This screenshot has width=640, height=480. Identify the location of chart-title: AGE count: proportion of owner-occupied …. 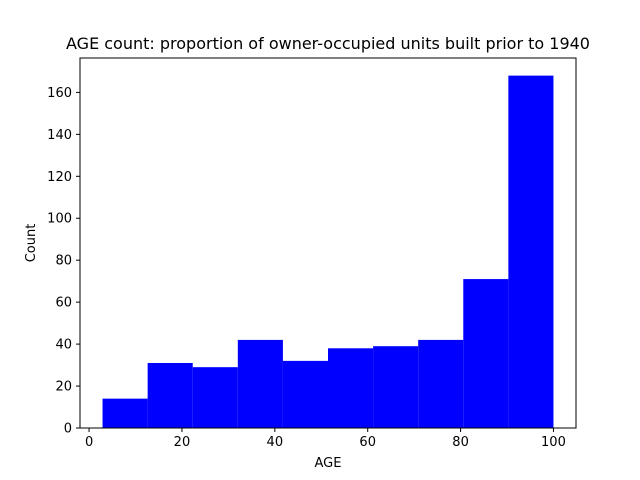
(328, 43).